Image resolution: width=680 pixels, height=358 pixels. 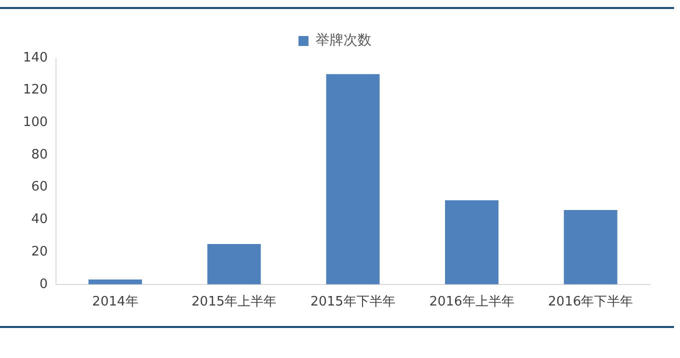 I want to click on x-tick-label: 2014年, so click(x=115, y=302).